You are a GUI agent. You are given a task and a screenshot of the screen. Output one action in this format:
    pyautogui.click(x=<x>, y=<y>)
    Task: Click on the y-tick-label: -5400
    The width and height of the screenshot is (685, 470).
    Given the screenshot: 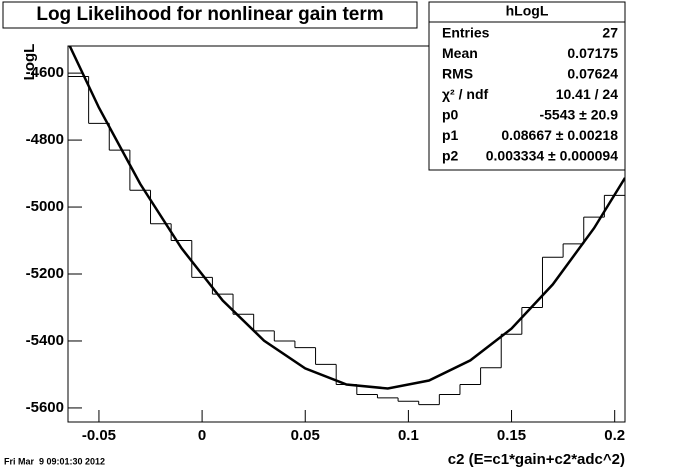 What is the action you would take?
    pyautogui.click(x=45, y=340)
    